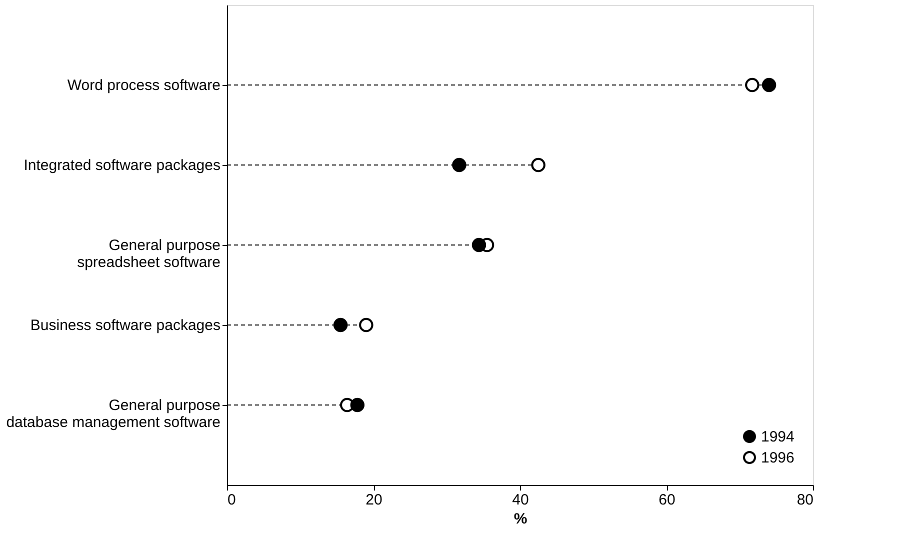  What do you see at coordinates (777, 437) in the screenshot?
I see `legend-label: 1994` at bounding box center [777, 437].